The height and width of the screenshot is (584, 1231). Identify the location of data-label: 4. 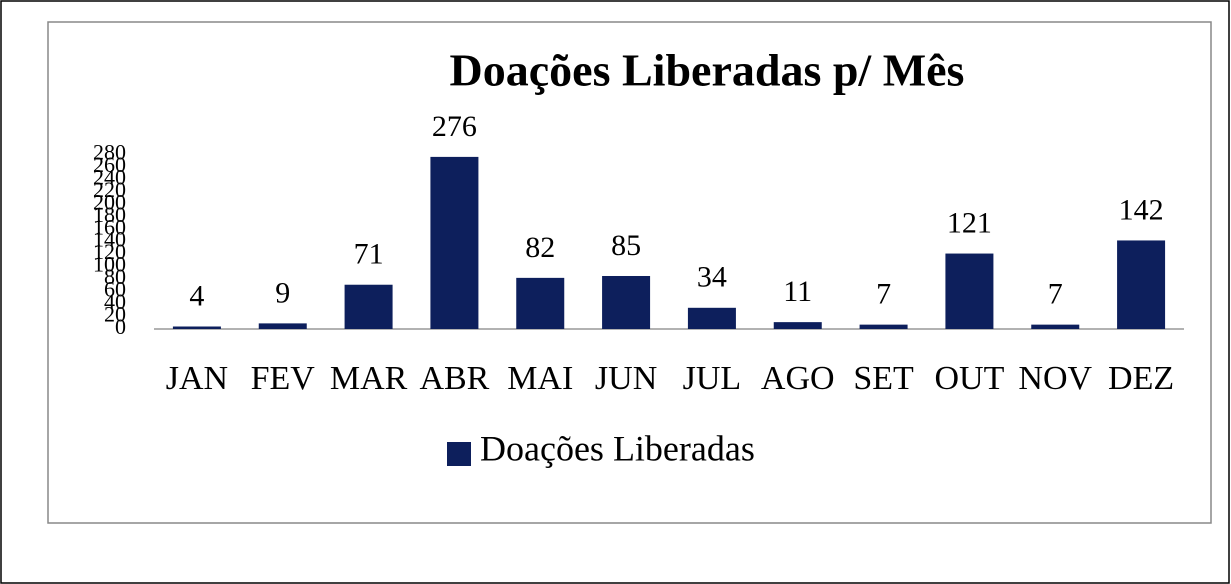
(196, 295).